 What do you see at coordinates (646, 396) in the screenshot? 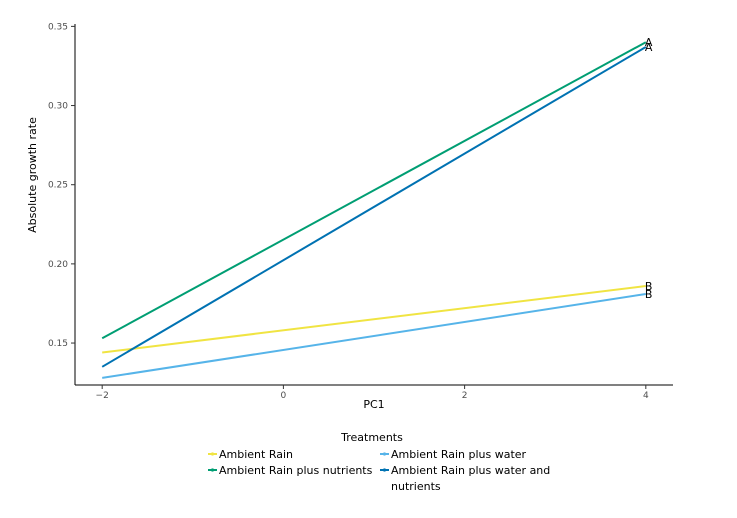
I see `x-tick-label: 4` at bounding box center [646, 396].